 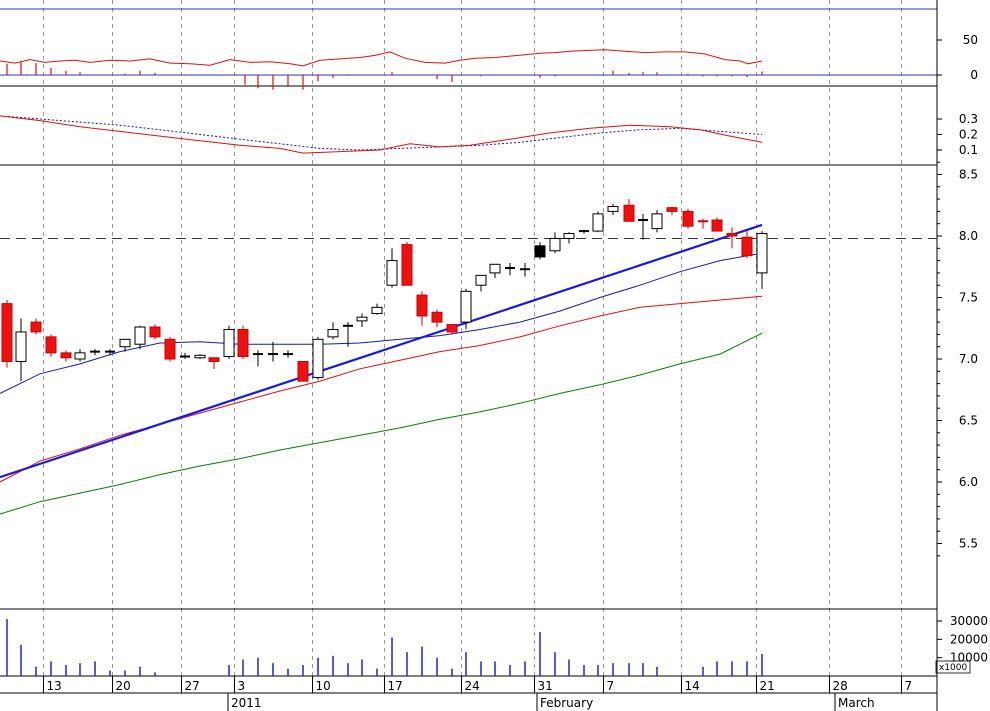 I want to click on oscillator-tick-label: 0, so click(x=974, y=75).